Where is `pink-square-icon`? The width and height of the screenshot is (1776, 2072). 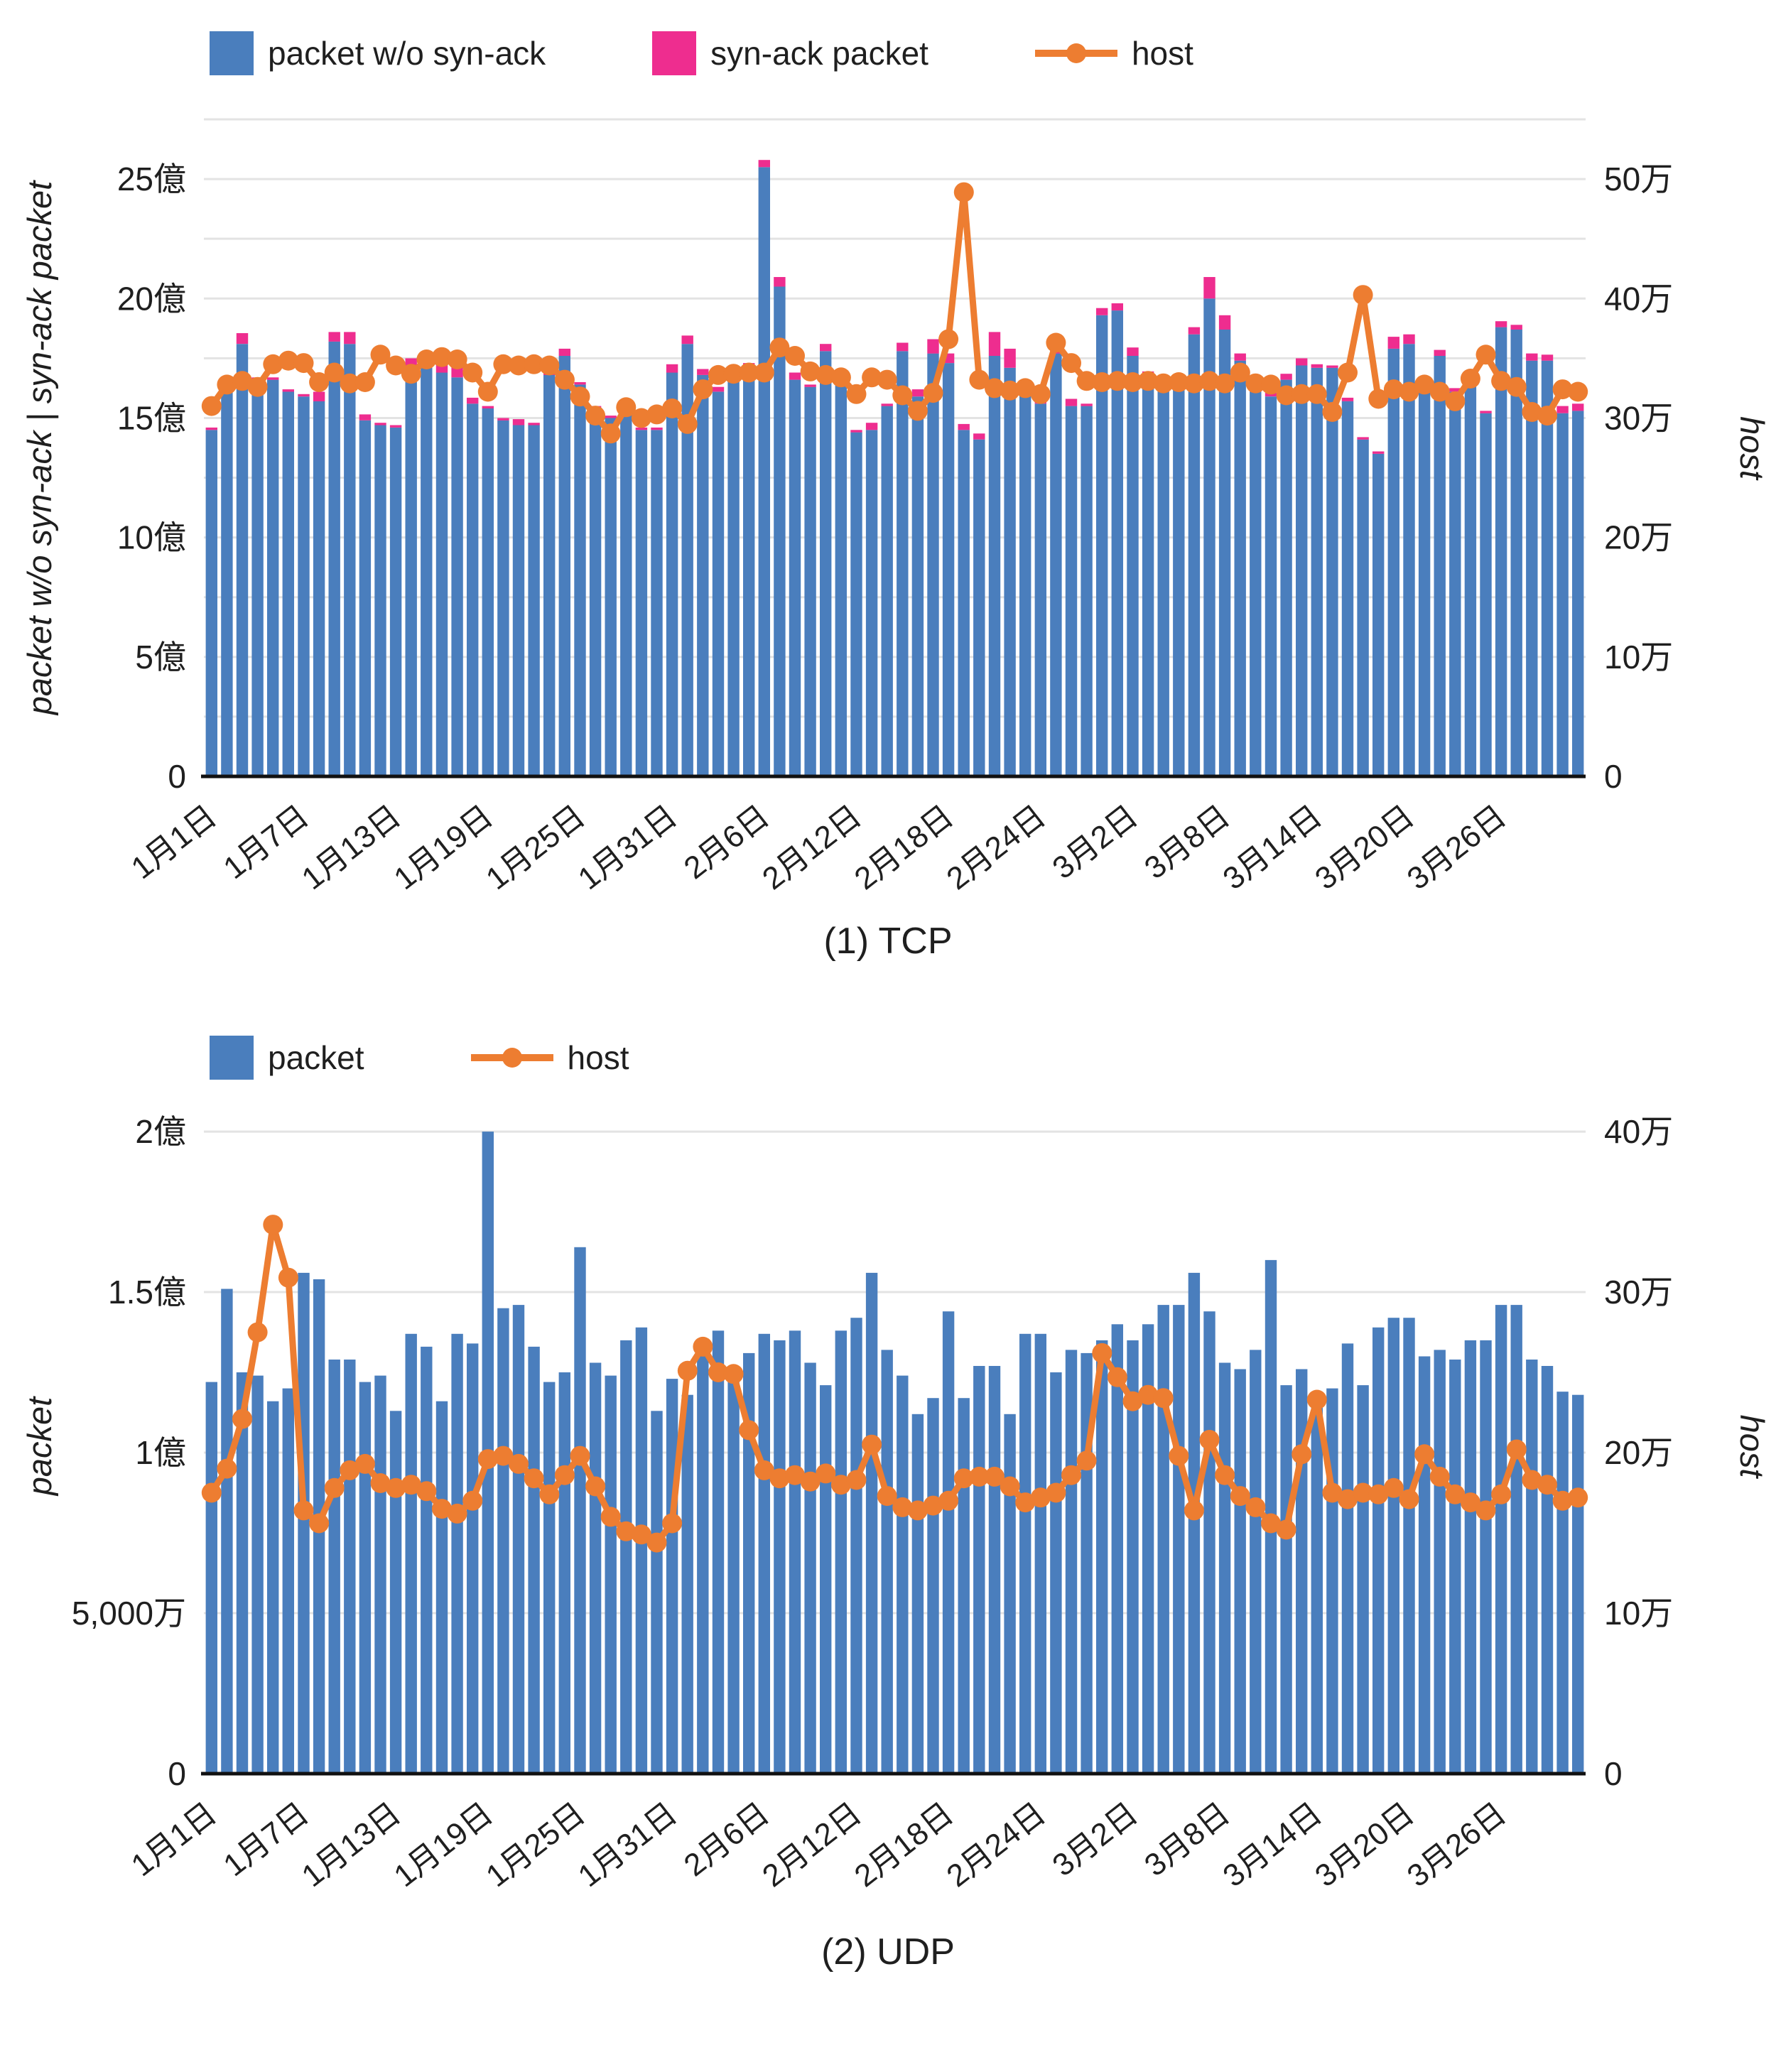 pink-square-icon is located at coordinates (674, 53).